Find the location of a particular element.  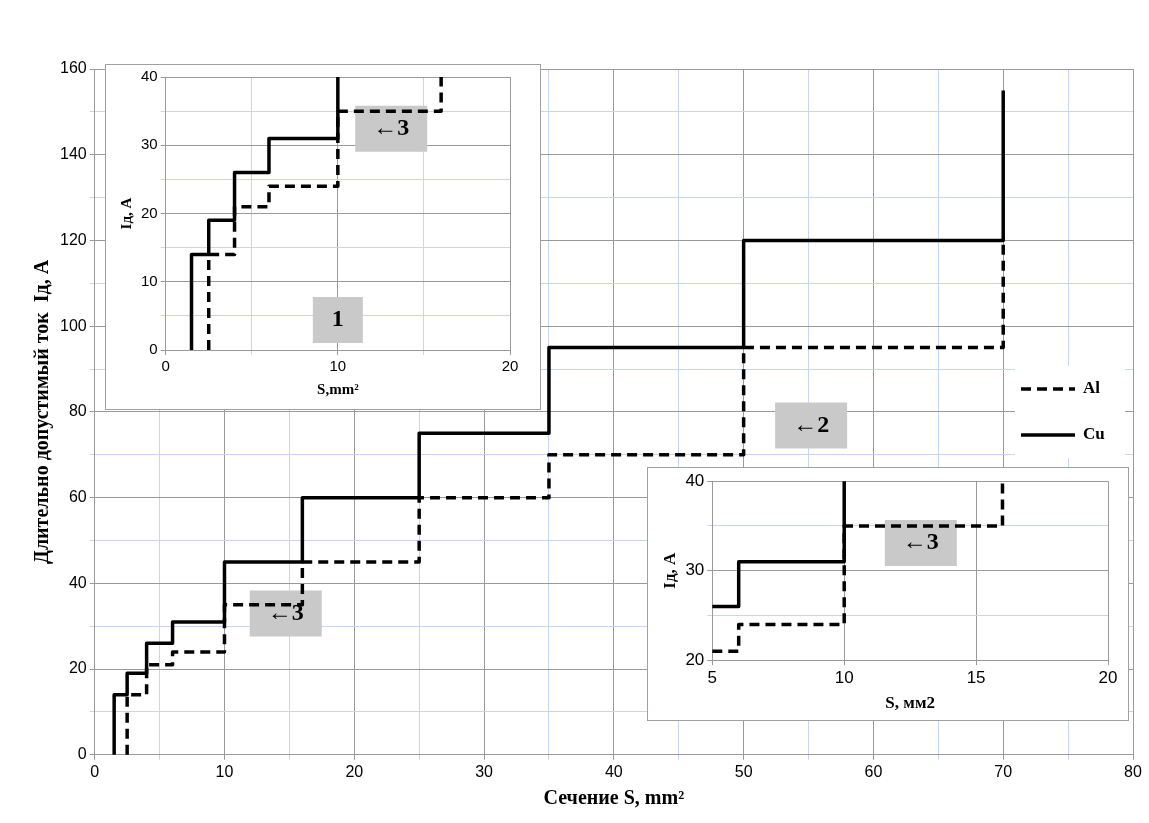

x-tick-label: 70 is located at coordinates (1003, 771).